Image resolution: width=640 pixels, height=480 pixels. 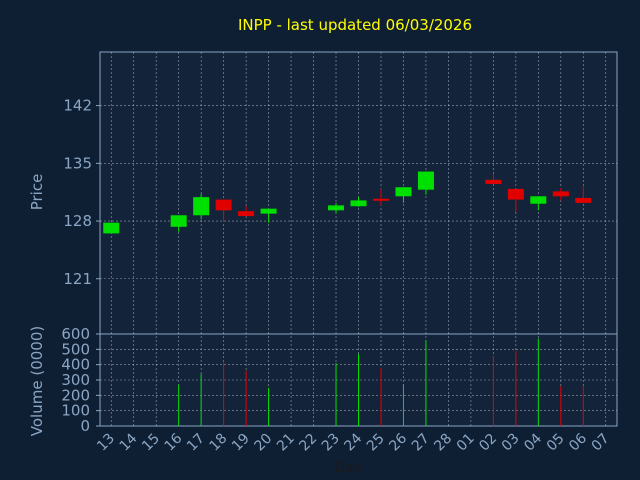 What do you see at coordinates (348, 468) in the screenshot?
I see `x-axis-label: Day` at bounding box center [348, 468].